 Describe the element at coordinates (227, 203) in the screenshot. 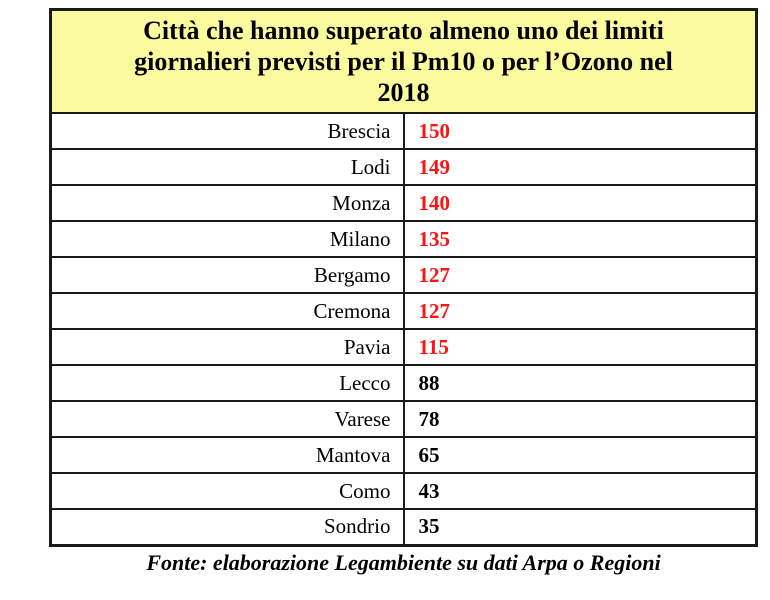

I see `city-cell: Monza` at that location.